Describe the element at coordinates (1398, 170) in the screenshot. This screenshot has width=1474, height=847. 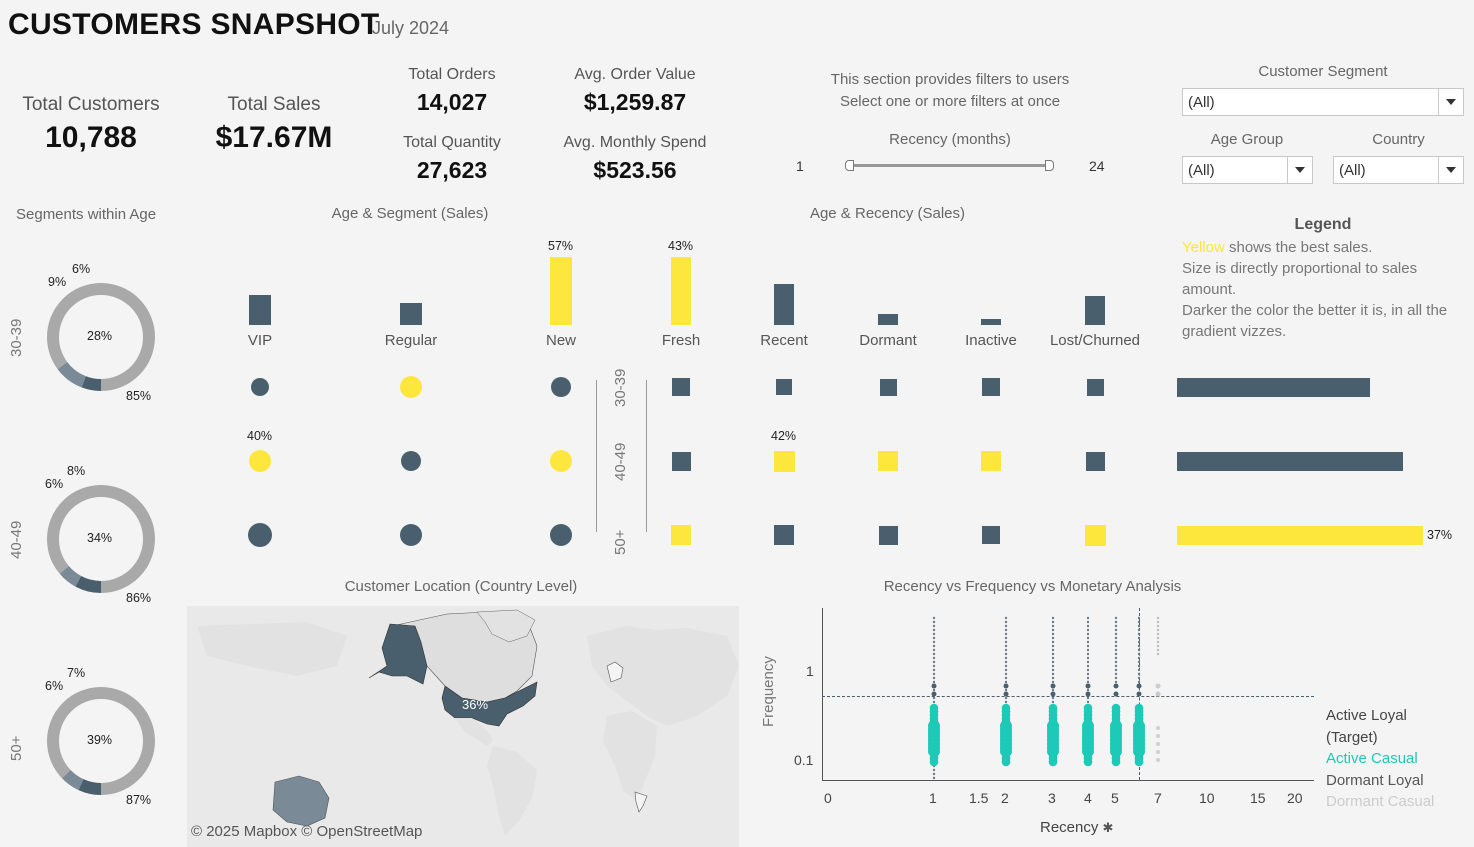
I see `country-dropdown: (All)` at that location.